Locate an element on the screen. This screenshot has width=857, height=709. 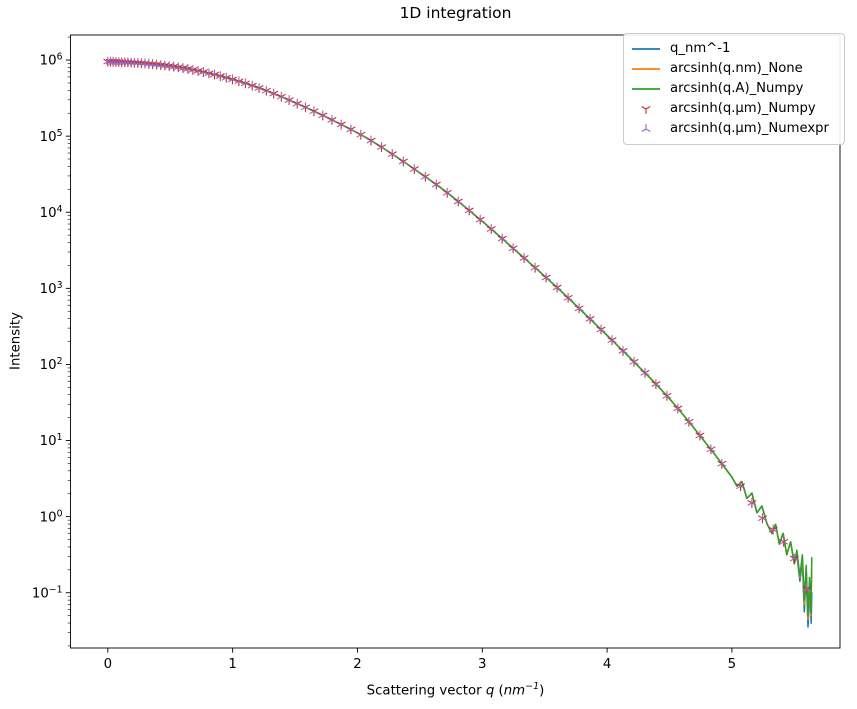
x-label-prefix: Scattering vector is located at coordinates (426, 691).